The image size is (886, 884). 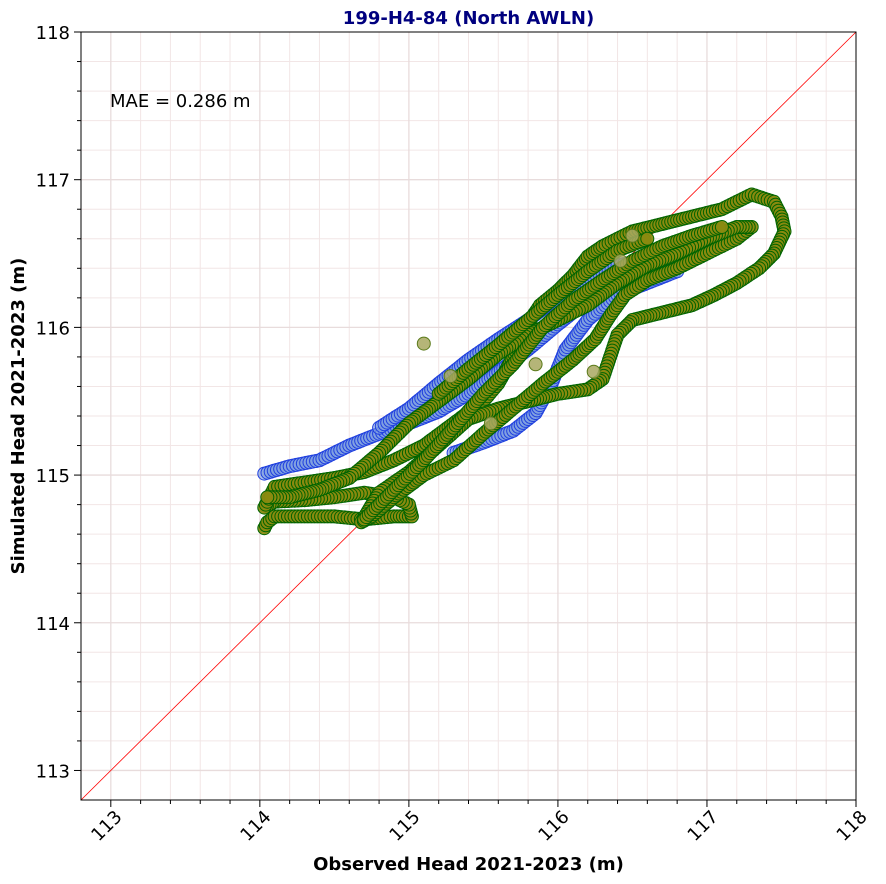 What do you see at coordinates (53, 33) in the screenshot?
I see `y-tick-label: 118` at bounding box center [53, 33].